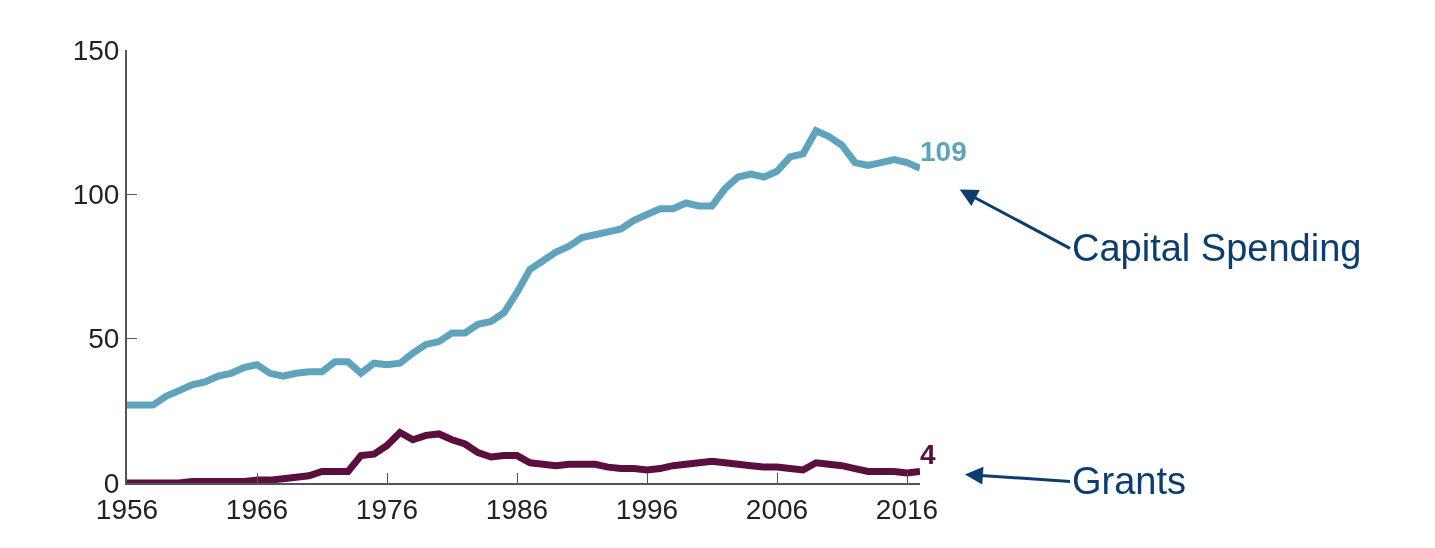  What do you see at coordinates (1217, 248) in the screenshot?
I see `annotation: Capital Spending` at bounding box center [1217, 248].